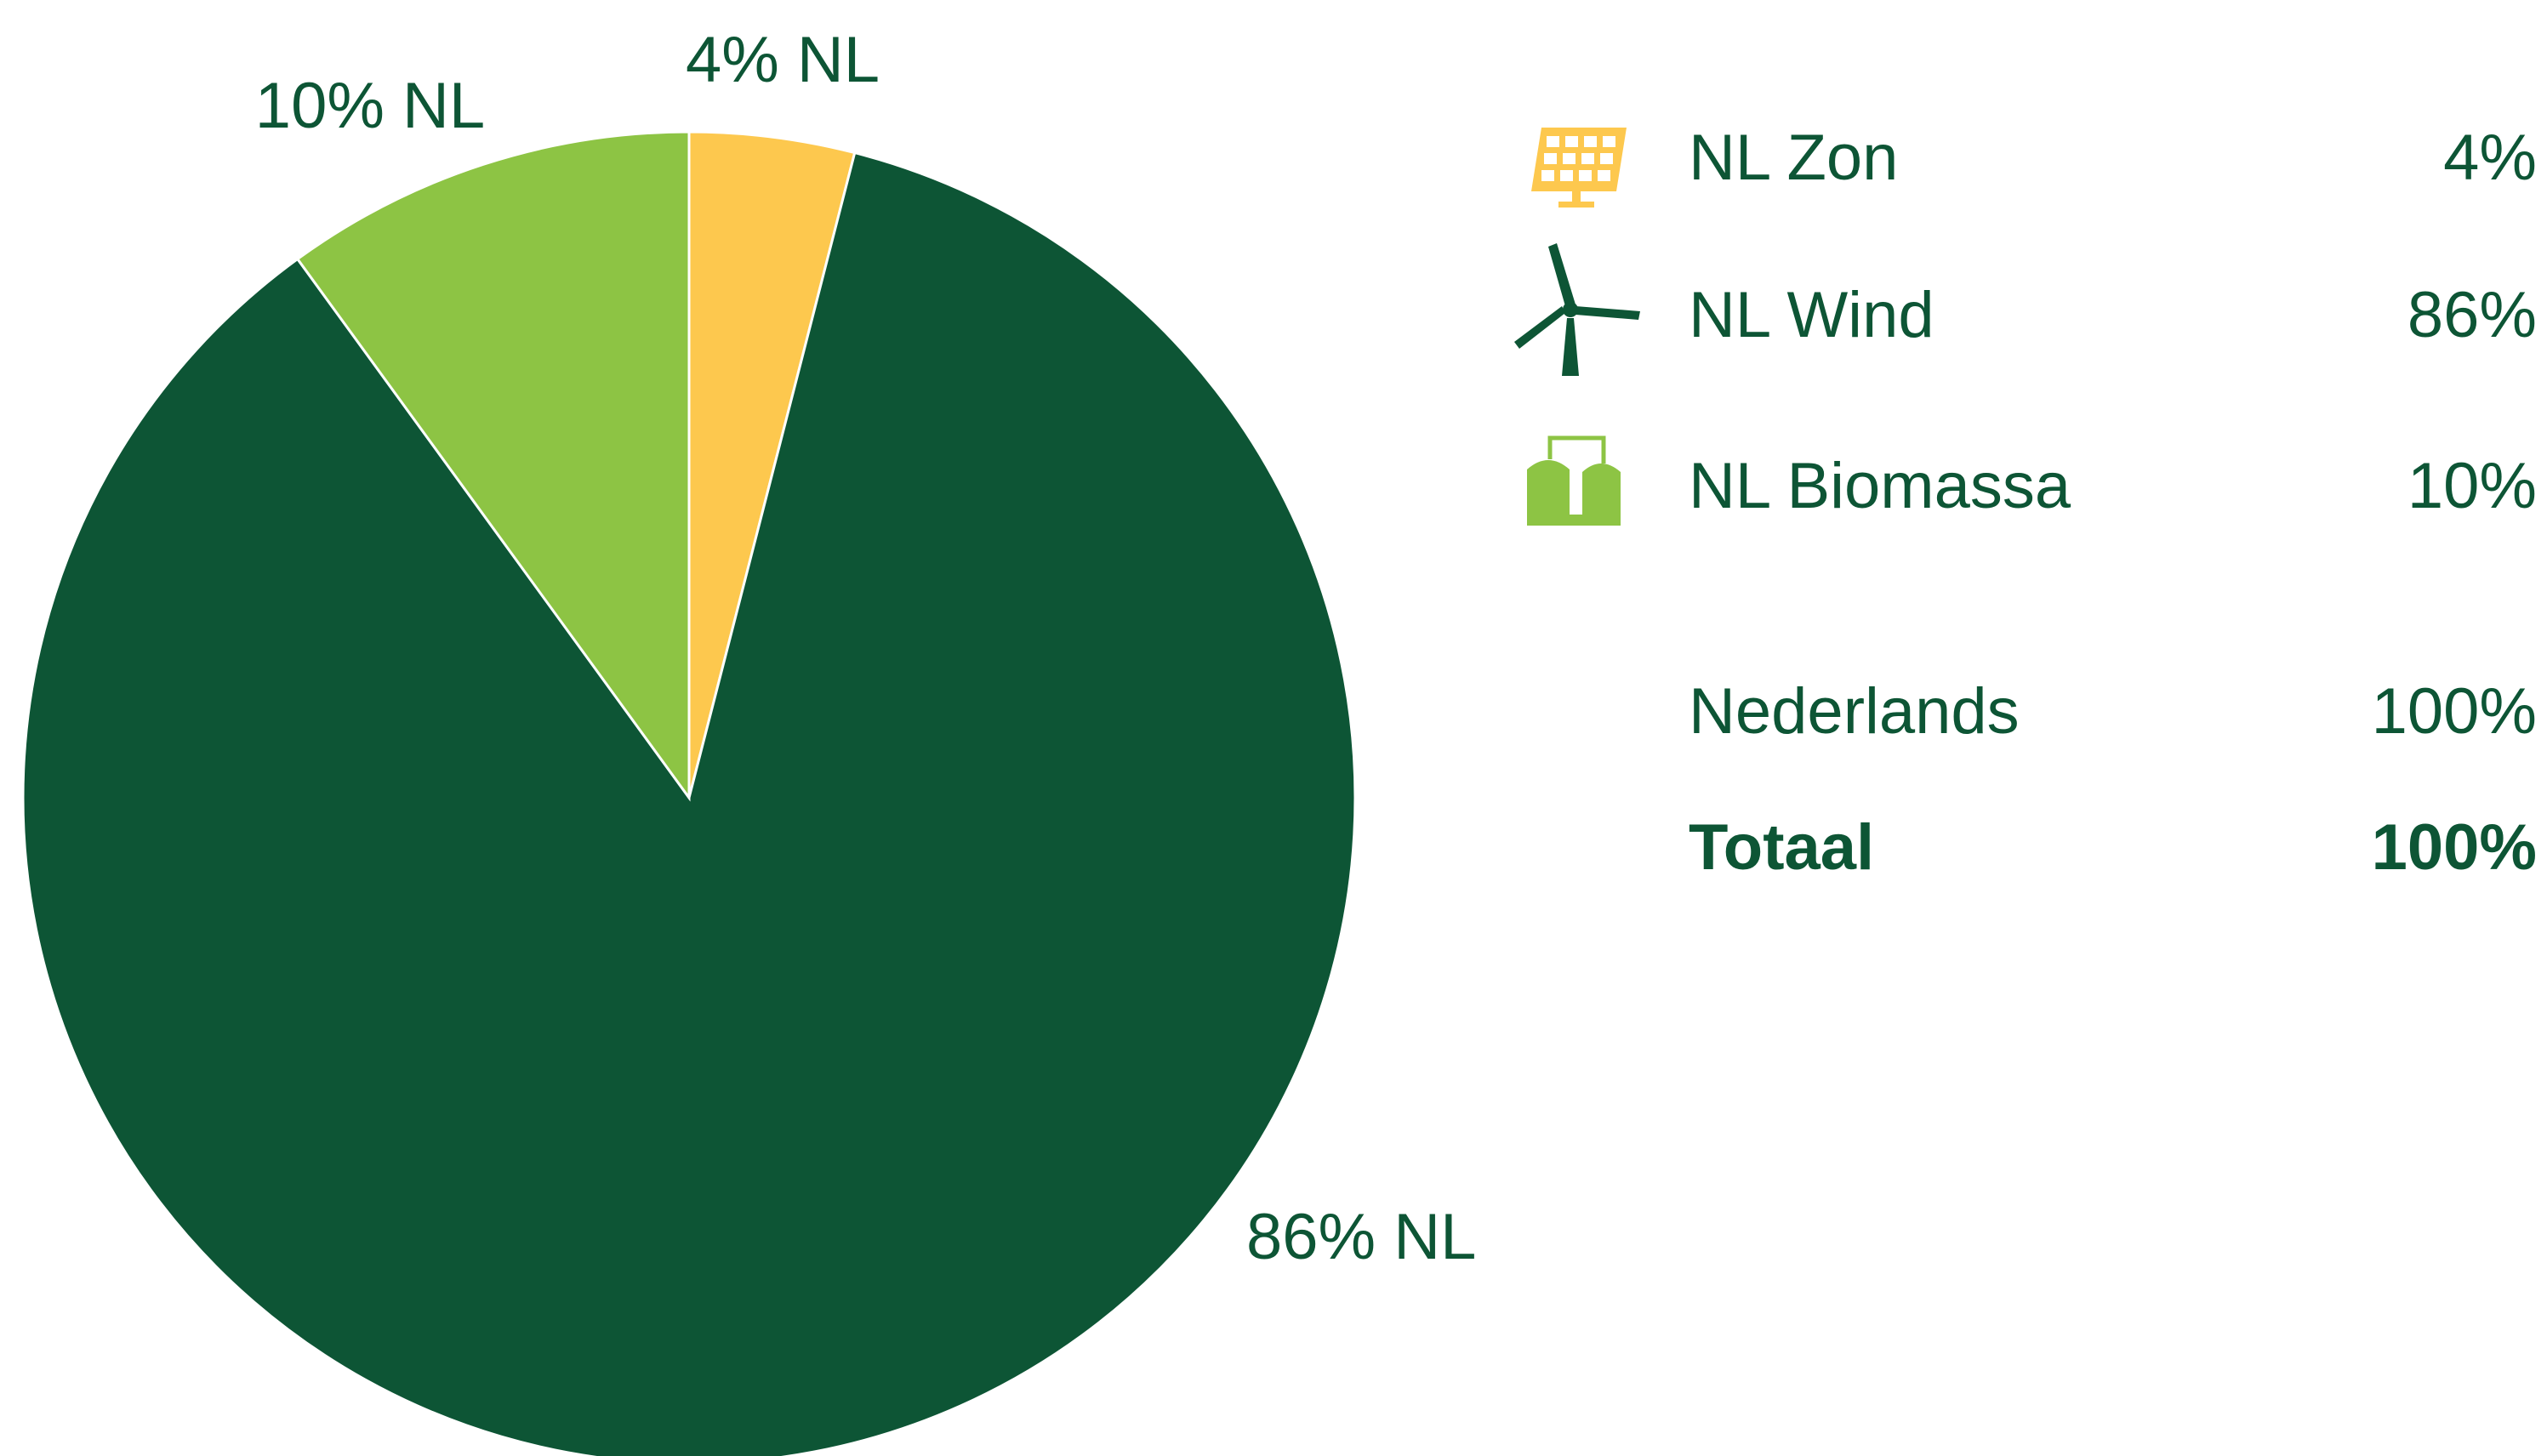 The height and width of the screenshot is (1456, 2547). I want to click on slice-label: 86% NL, so click(1361, 1237).